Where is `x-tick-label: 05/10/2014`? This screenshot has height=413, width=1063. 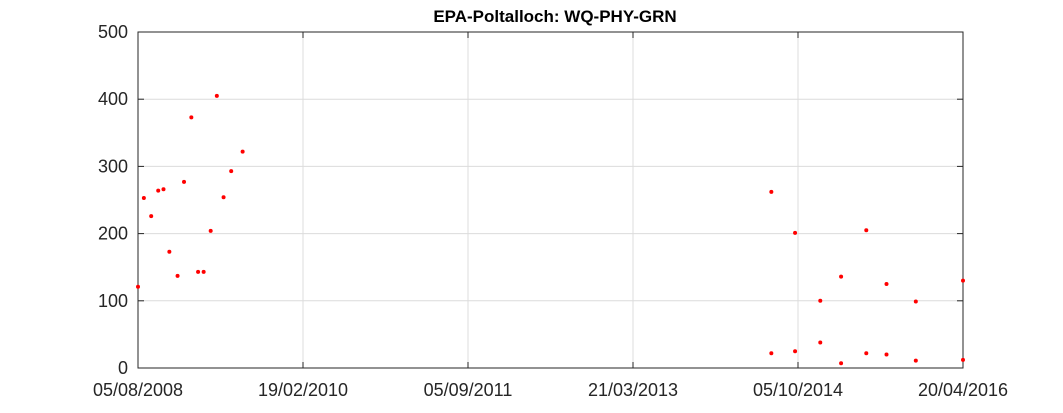
x-tick-label: 05/10/2014 is located at coordinates (798, 390).